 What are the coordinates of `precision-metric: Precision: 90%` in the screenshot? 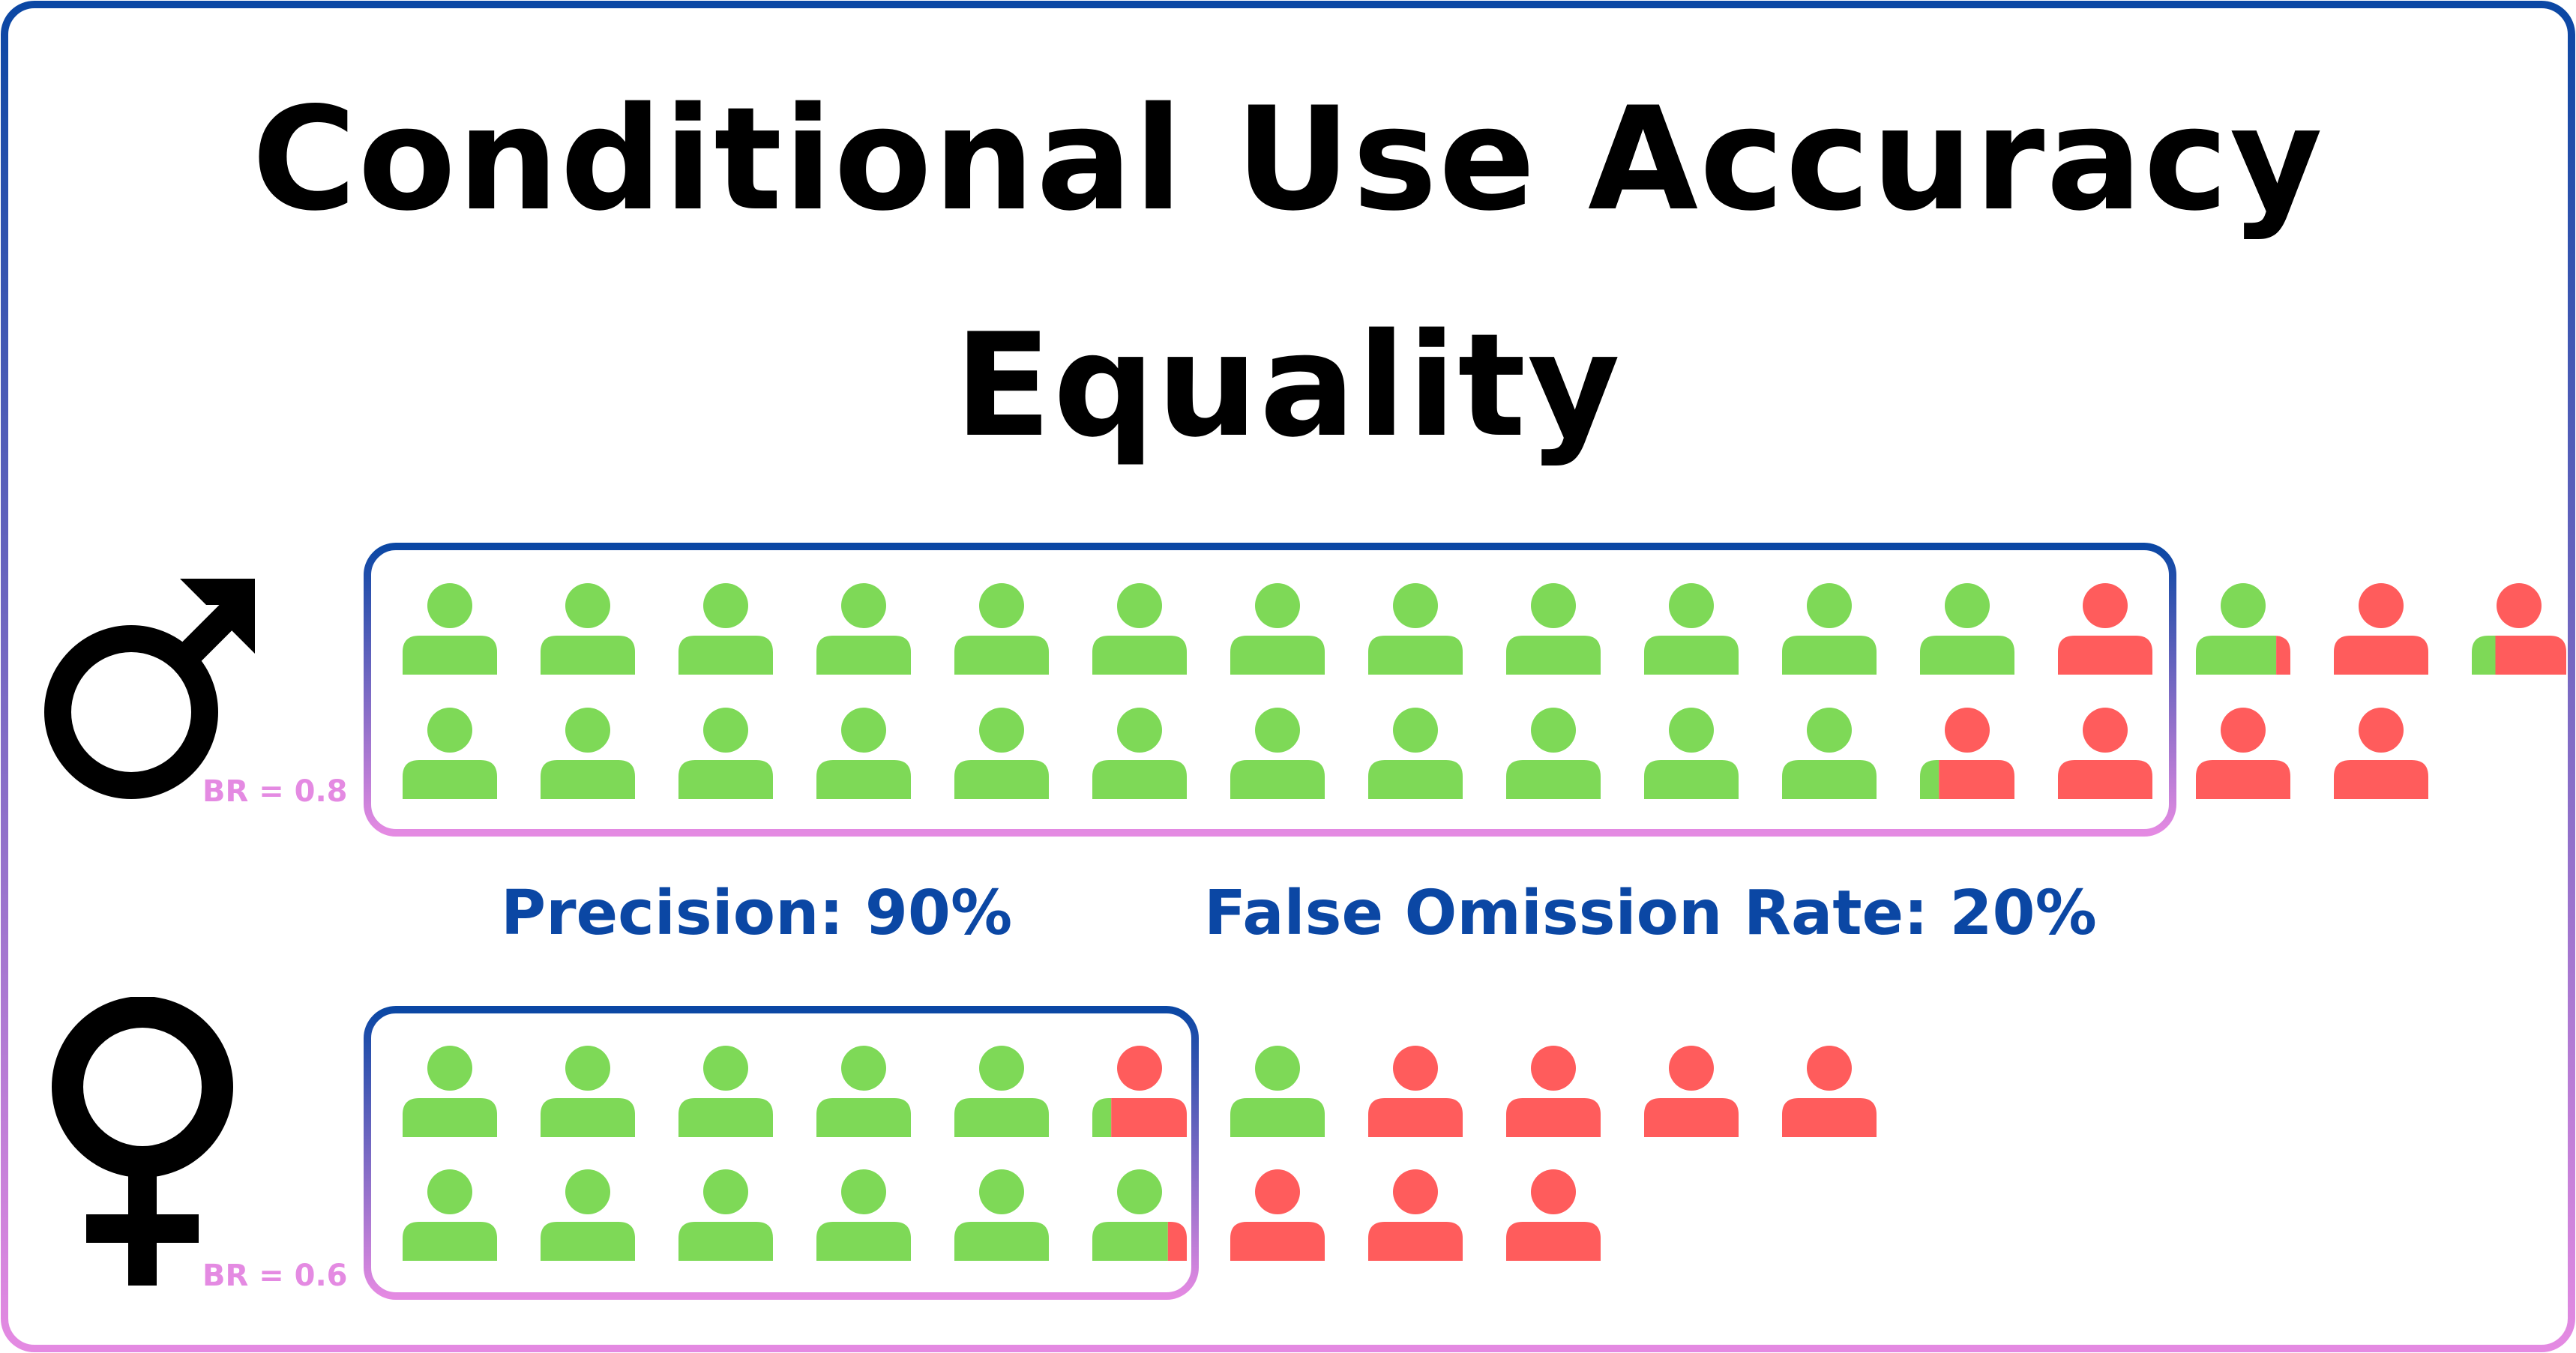 It's located at (757, 913).